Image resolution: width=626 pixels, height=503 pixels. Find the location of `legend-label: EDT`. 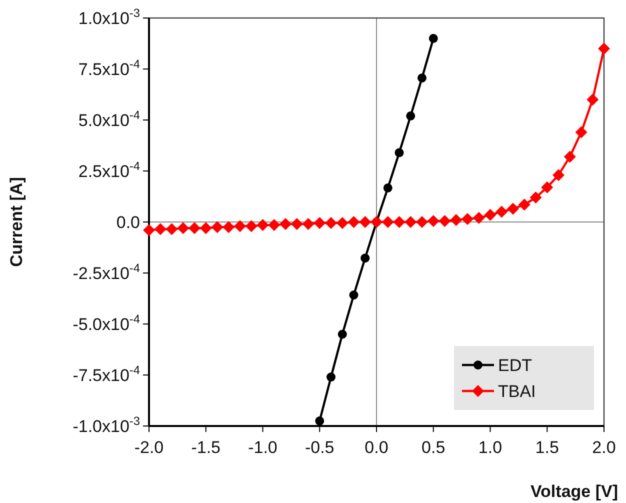

legend-label: EDT is located at coordinates (515, 365).